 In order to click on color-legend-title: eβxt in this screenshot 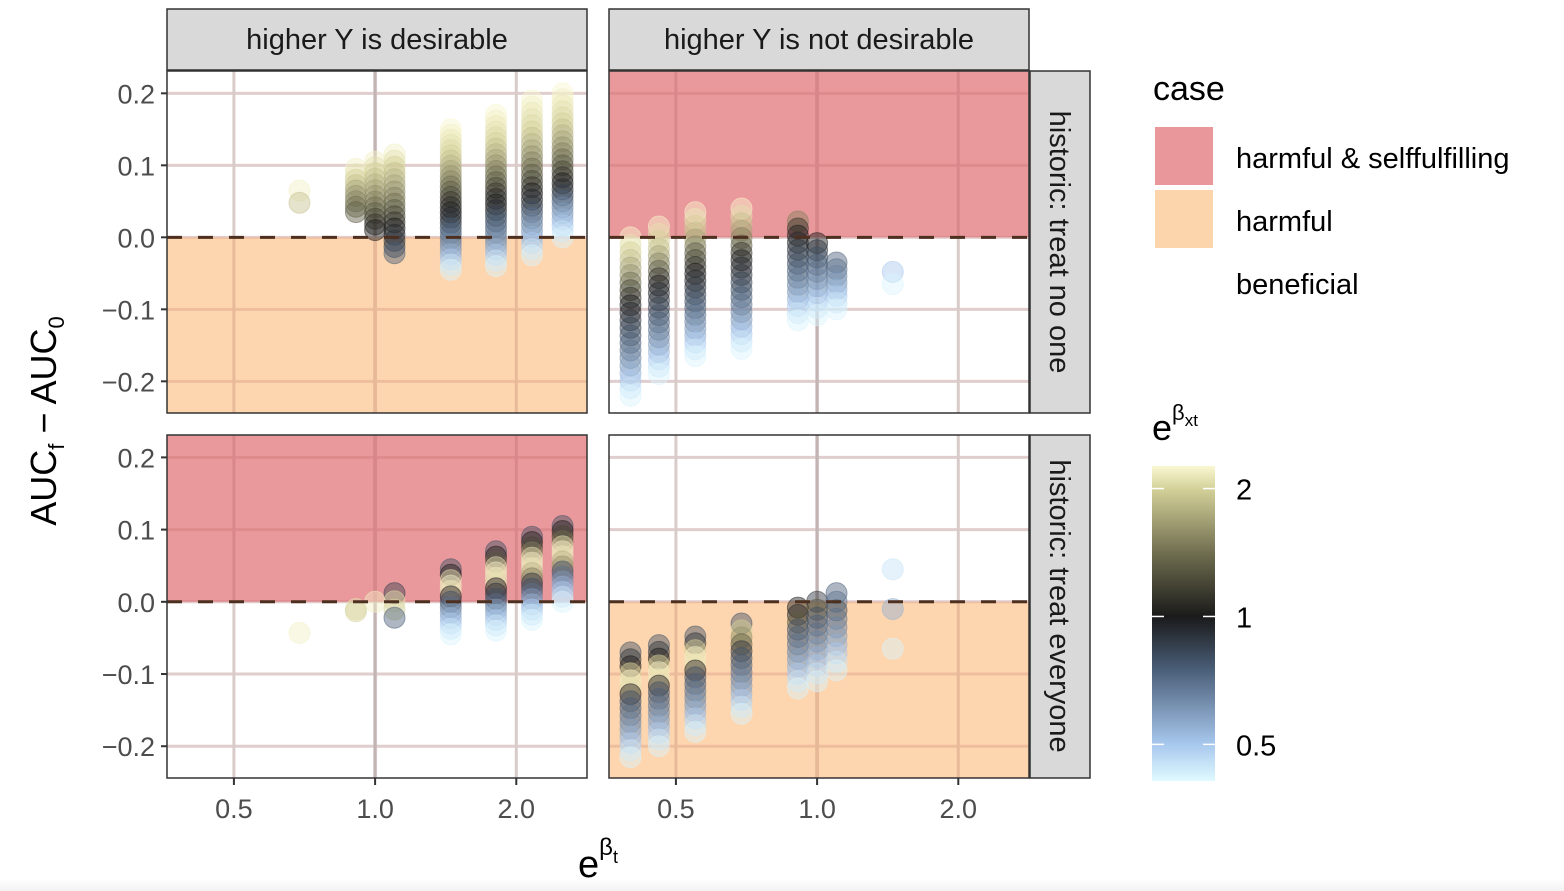, I will do `click(1175, 424)`.